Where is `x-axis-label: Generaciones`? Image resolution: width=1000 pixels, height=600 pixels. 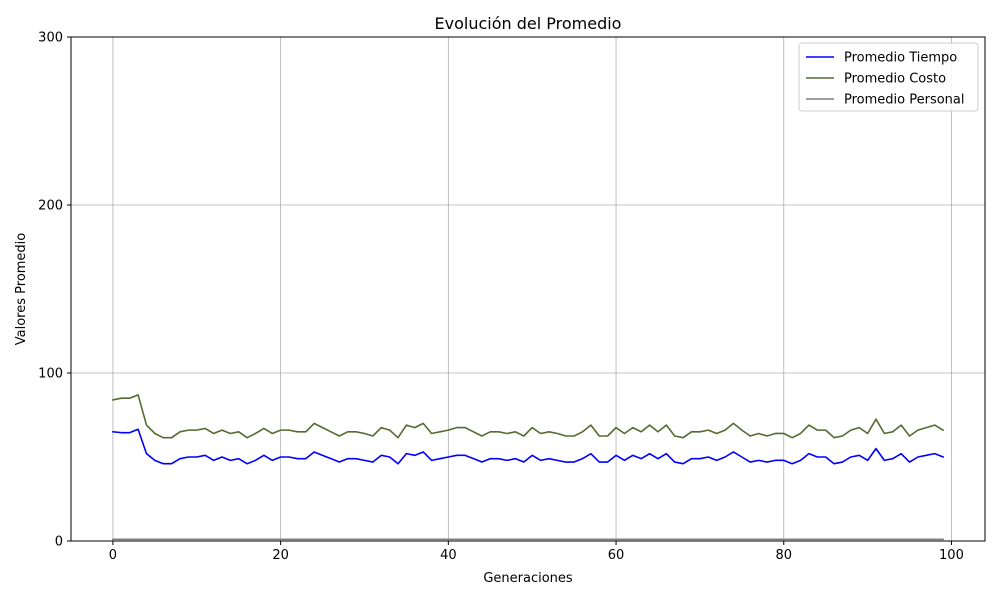
x-axis-label: Generaciones is located at coordinates (528, 578).